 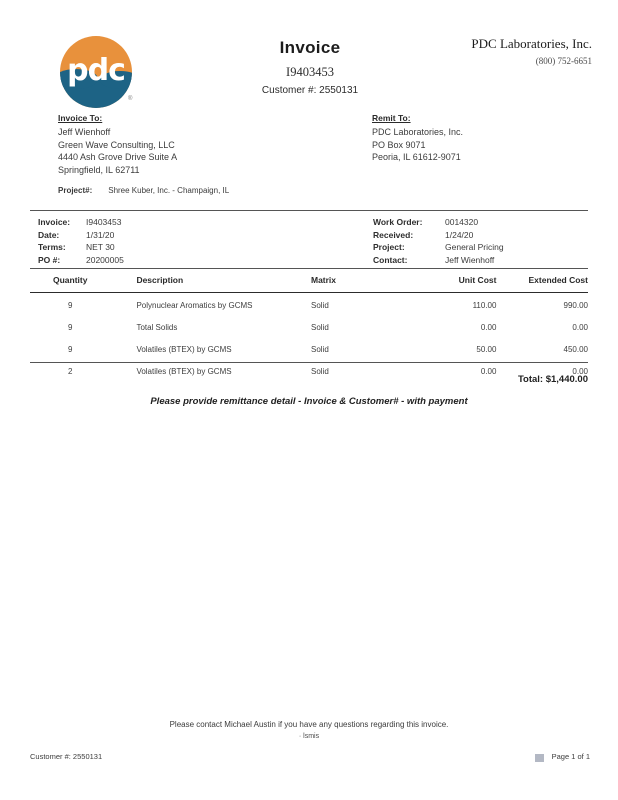 I want to click on company-name: PDC Laboratories, Inc., so click(x=531, y=43).